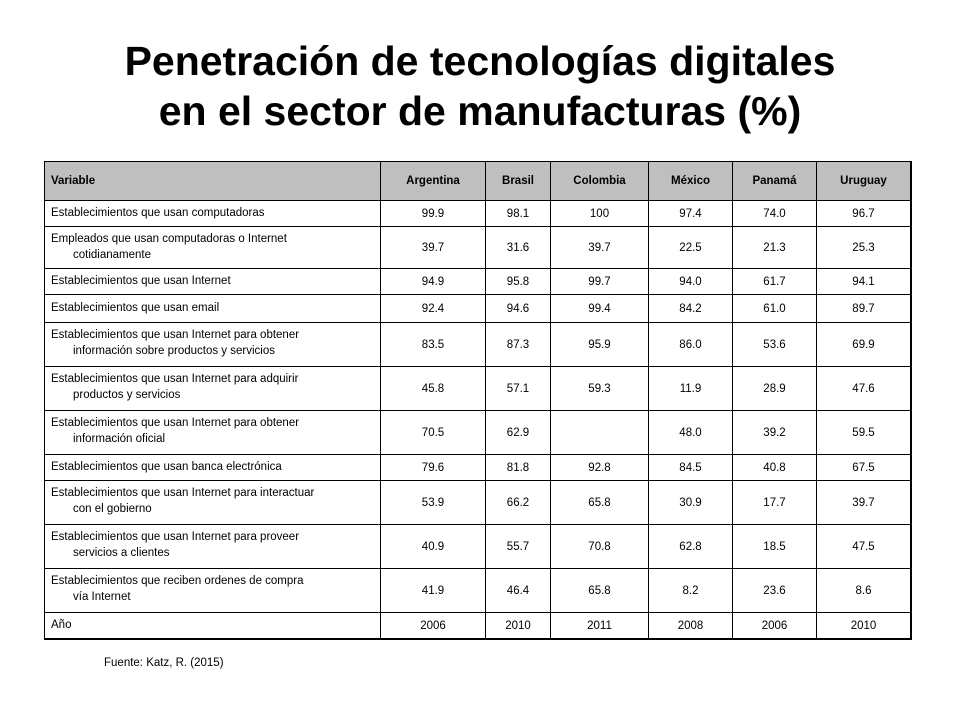 Image resolution: width=960 pixels, height=720 pixels. What do you see at coordinates (433, 308) in the screenshot?
I see `value-cell: 92.4` at bounding box center [433, 308].